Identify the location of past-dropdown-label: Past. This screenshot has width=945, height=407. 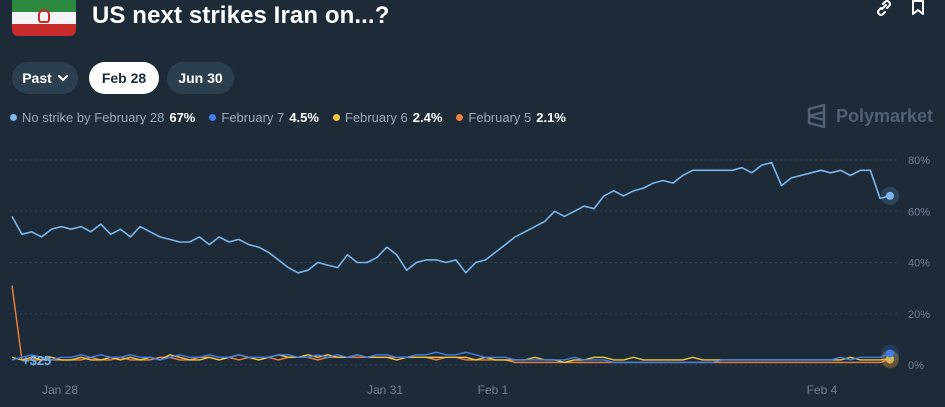
(37, 78).